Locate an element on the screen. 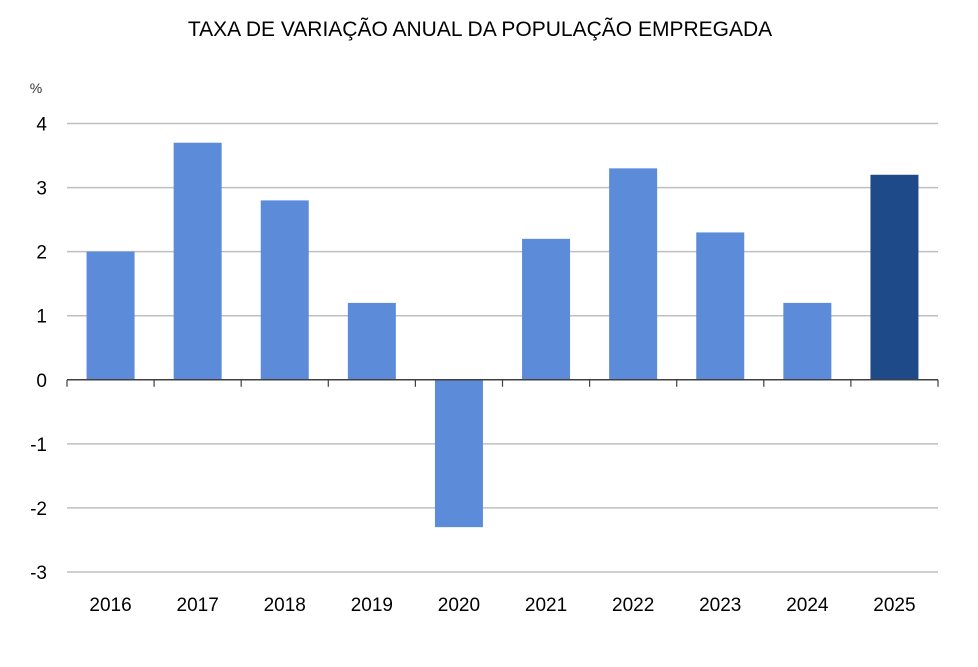 This screenshot has width=978, height=667. bar-2017 is located at coordinates (197, 261).